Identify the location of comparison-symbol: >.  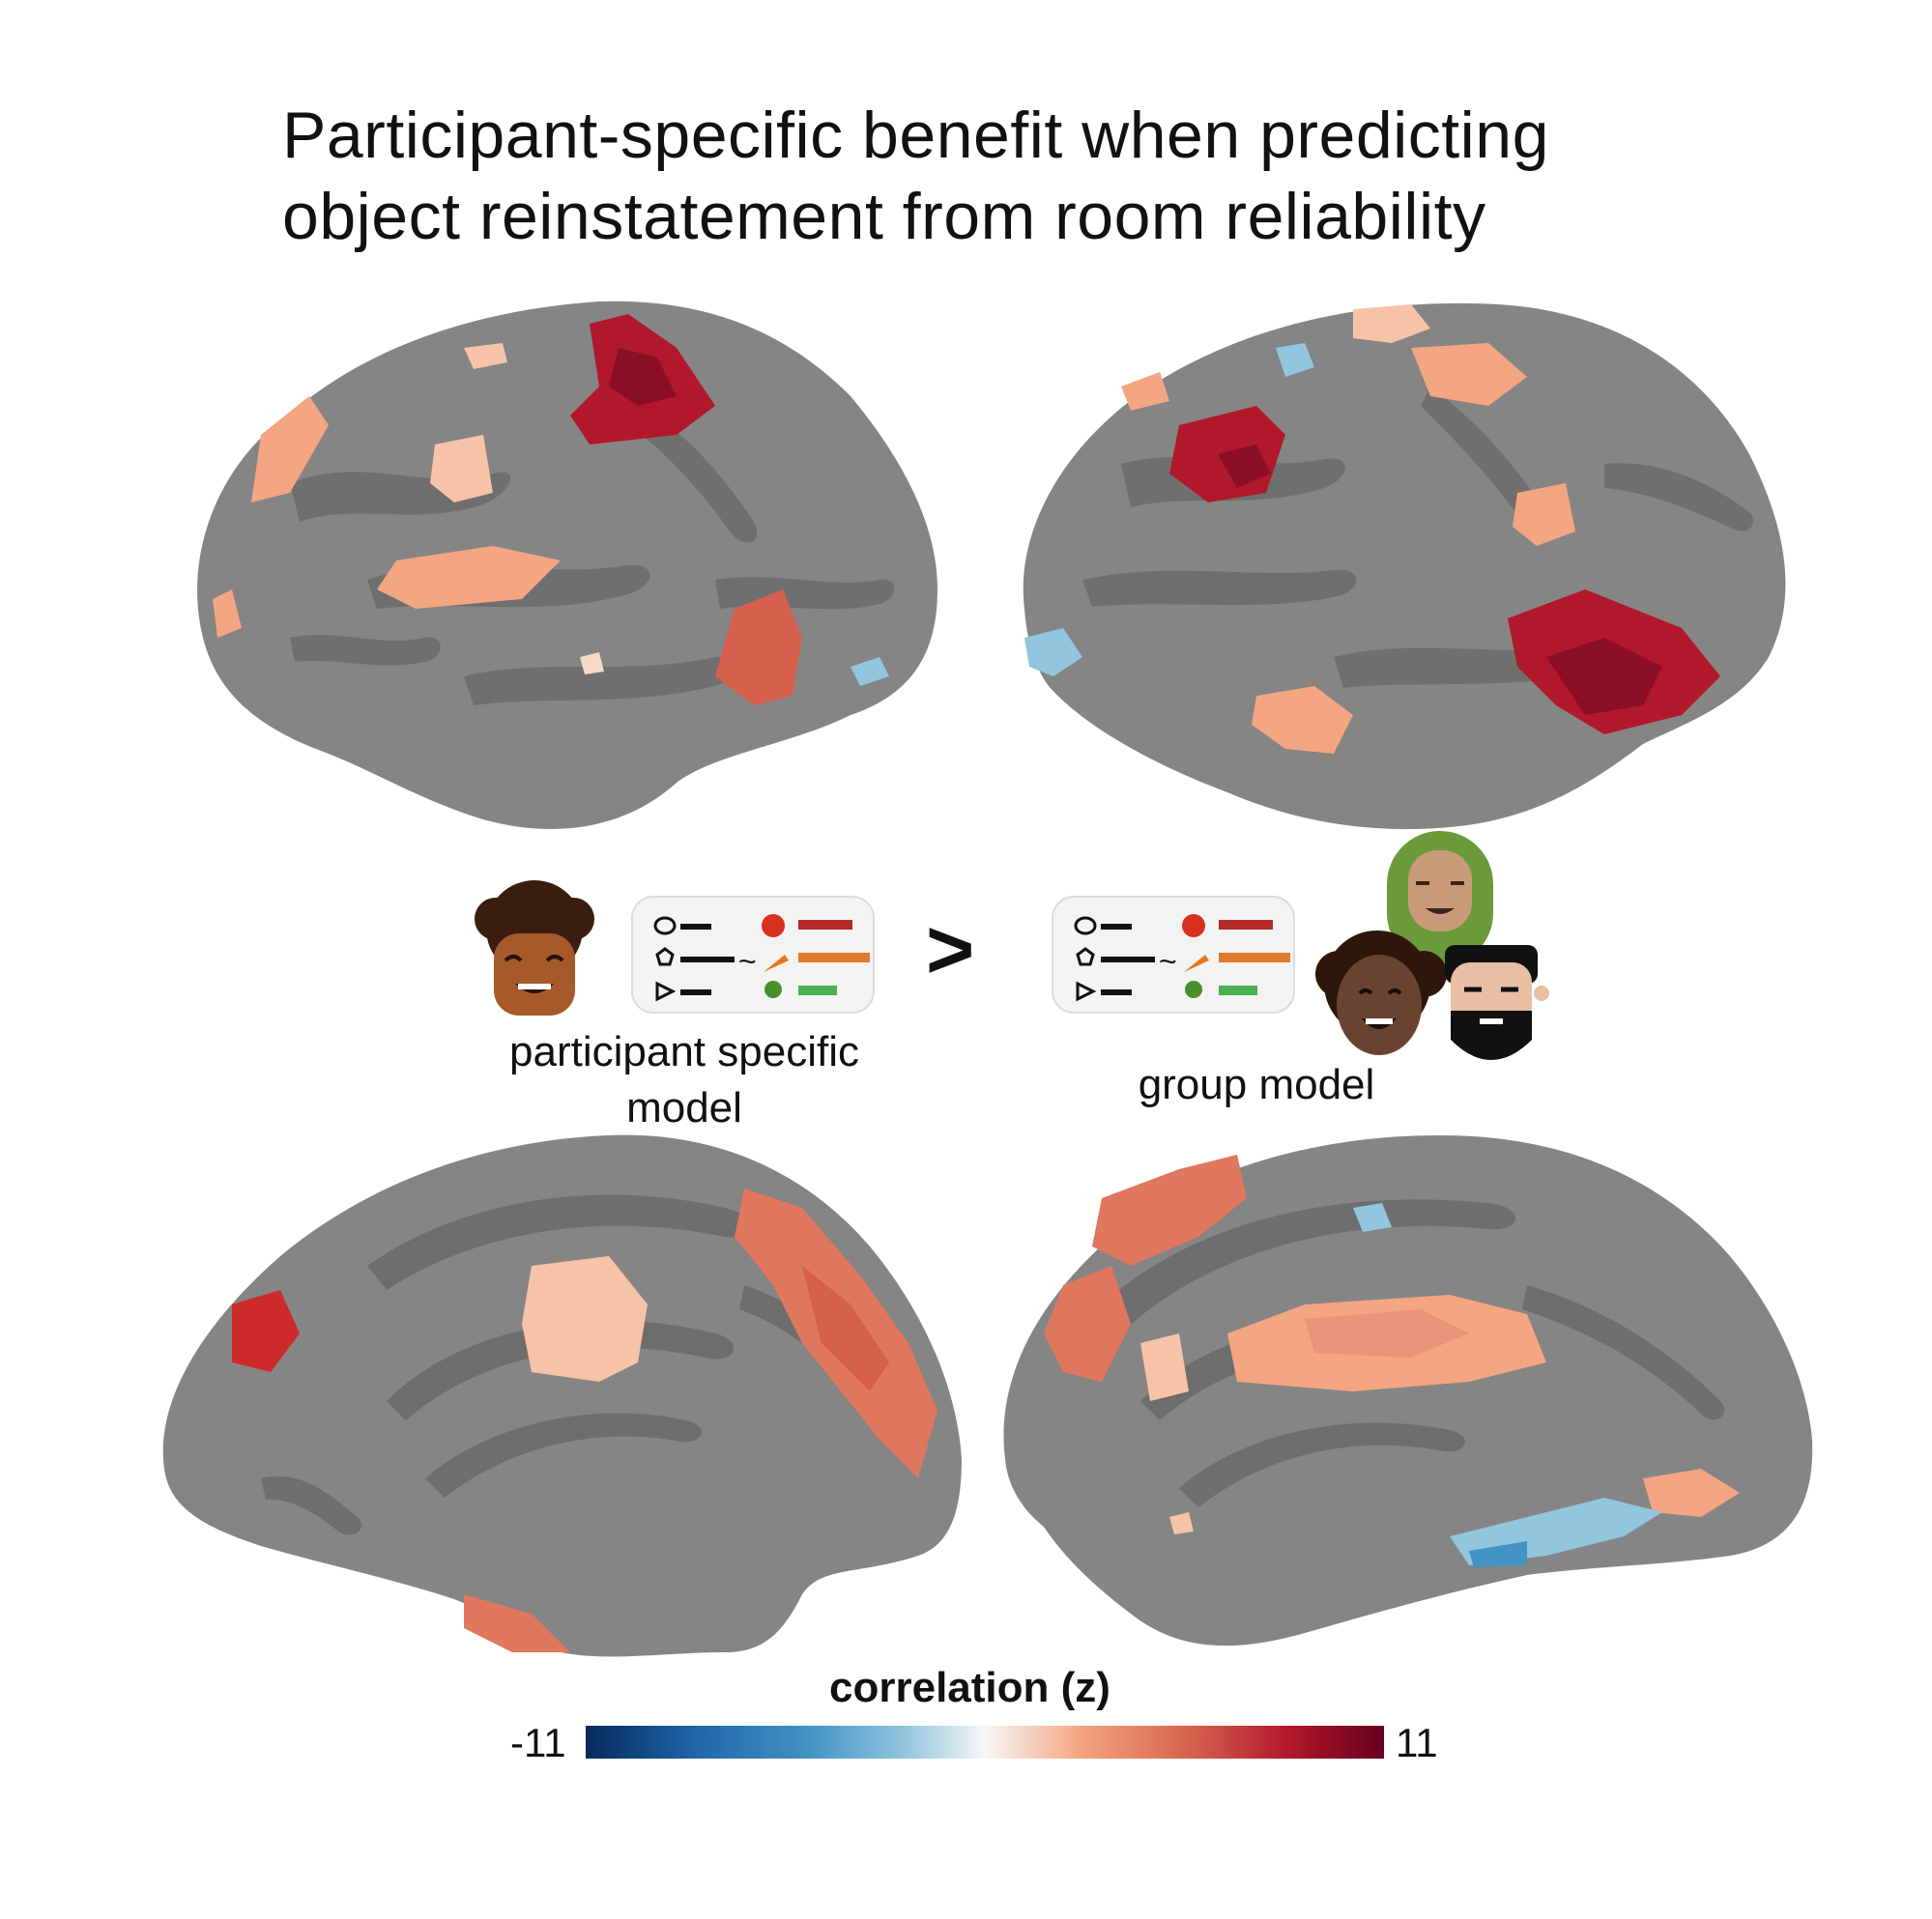
(950, 950).